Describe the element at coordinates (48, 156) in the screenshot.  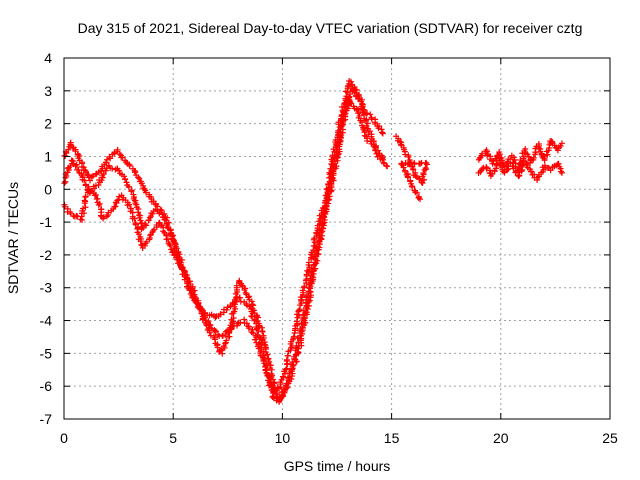
I see `y-tick-label: 1` at that location.